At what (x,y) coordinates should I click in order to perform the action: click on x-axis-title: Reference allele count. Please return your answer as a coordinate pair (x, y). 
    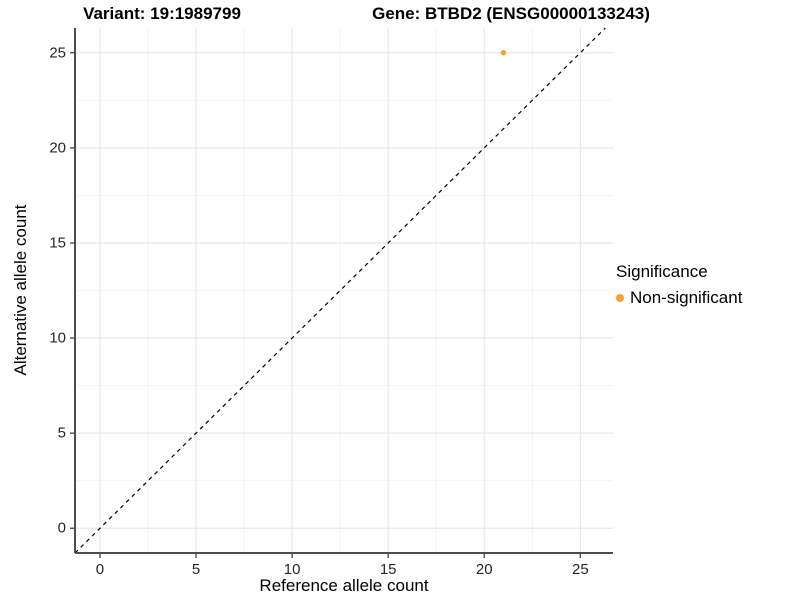
    Looking at the image, I should click on (344, 585).